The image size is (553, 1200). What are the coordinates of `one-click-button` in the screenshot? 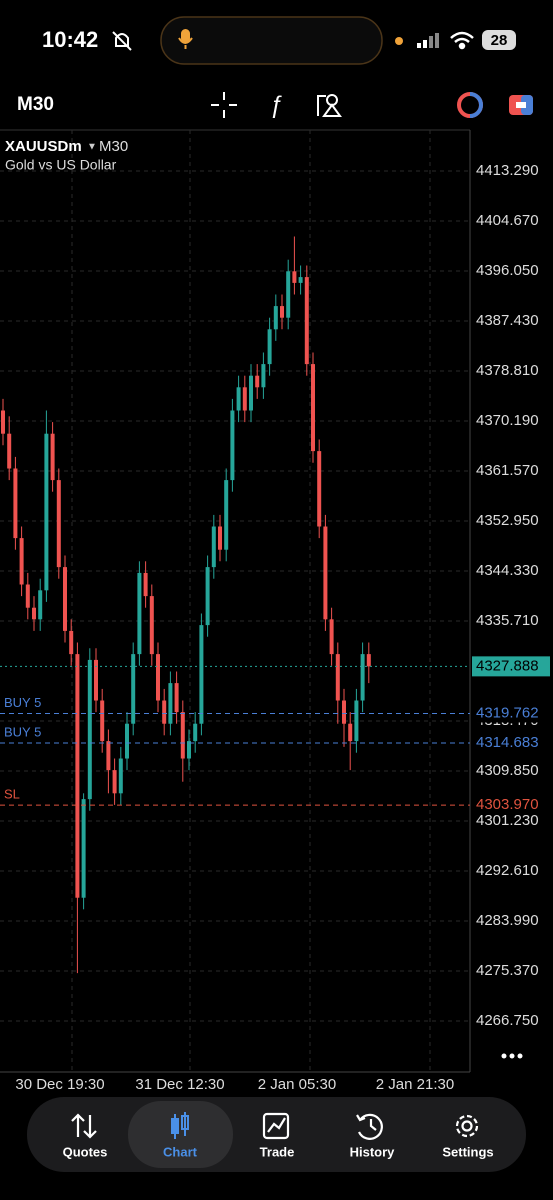 It's located at (470, 105).